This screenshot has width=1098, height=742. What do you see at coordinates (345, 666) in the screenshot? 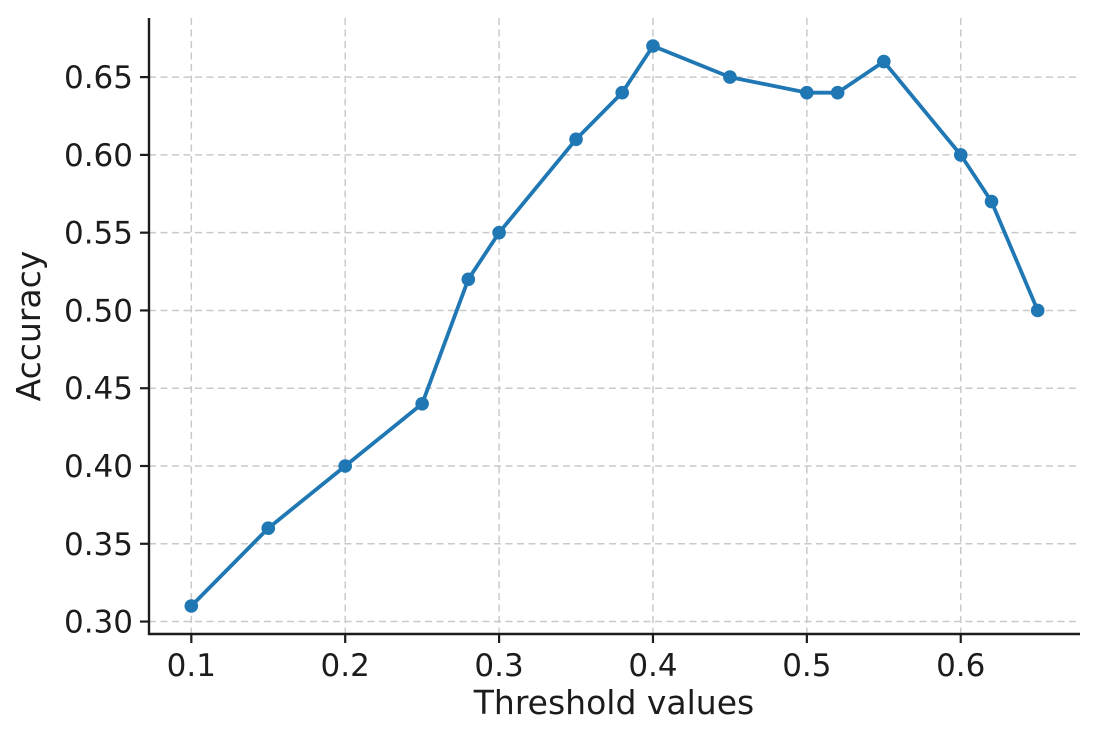
I see `x-tick-label: 0.2` at bounding box center [345, 666].